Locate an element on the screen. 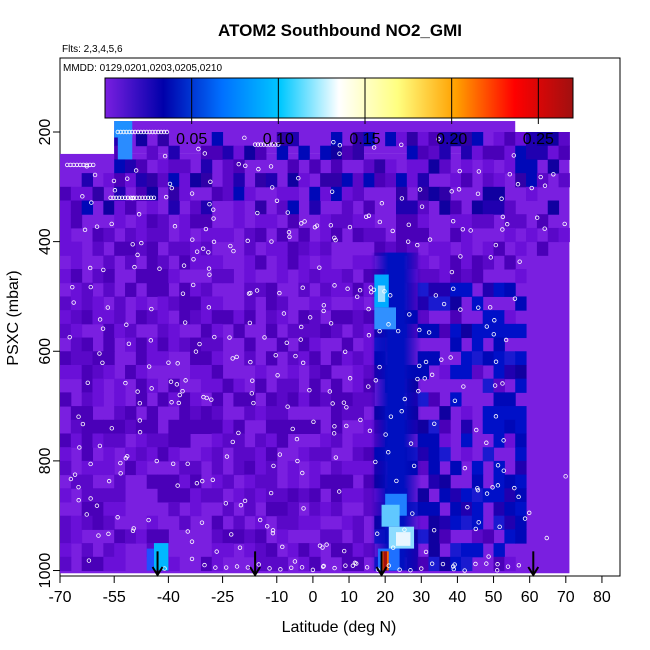  colorbar-tick-label: 0.20 is located at coordinates (451, 139).